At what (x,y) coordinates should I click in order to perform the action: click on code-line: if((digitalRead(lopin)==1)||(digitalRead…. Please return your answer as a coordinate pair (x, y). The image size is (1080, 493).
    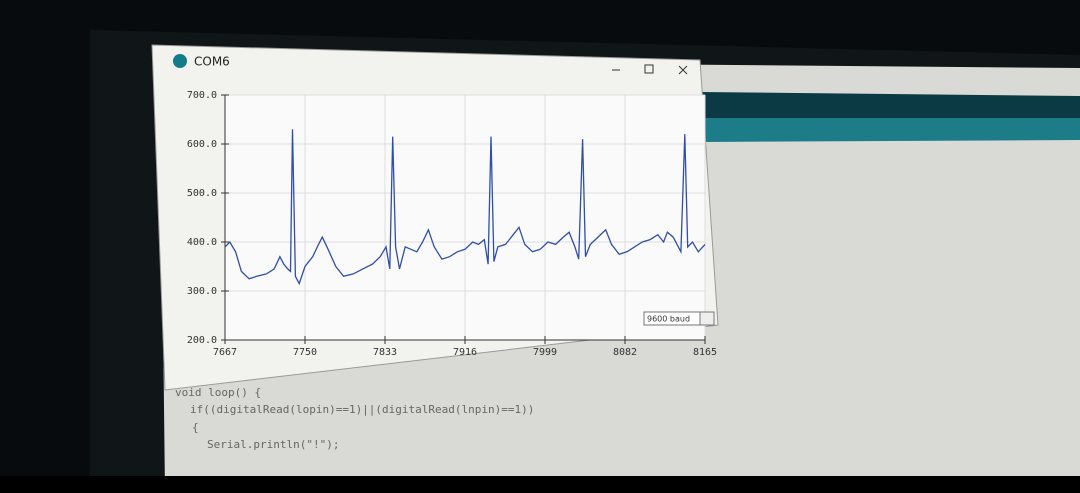
    Looking at the image, I should click on (362, 409).